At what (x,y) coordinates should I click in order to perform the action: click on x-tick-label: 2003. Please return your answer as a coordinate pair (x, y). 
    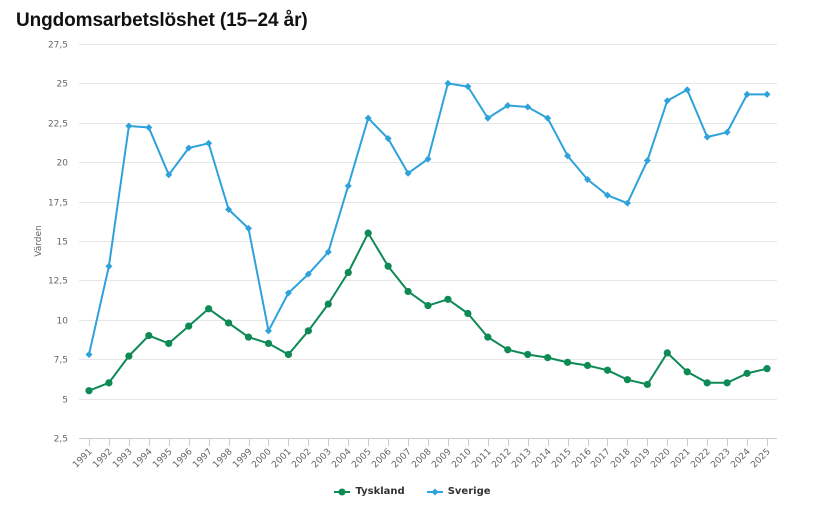
    Looking at the image, I should click on (321, 458).